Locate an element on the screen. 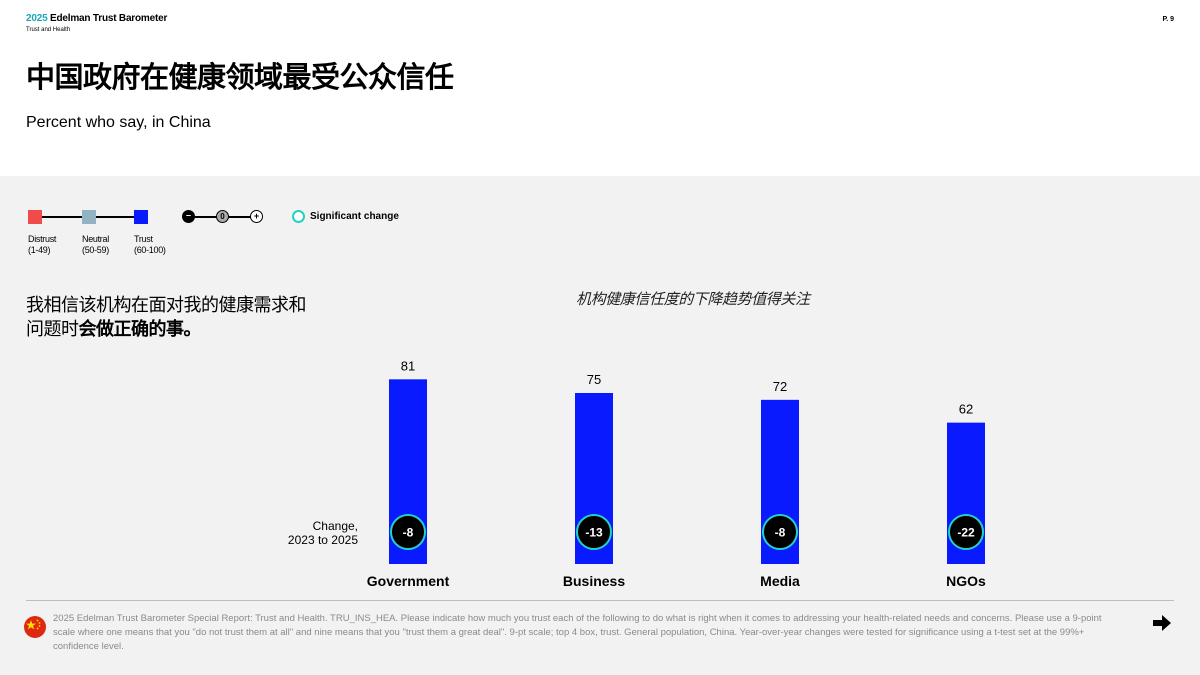 The width and height of the screenshot is (1200, 675). legend-distrust-swatch is located at coordinates (35, 217).